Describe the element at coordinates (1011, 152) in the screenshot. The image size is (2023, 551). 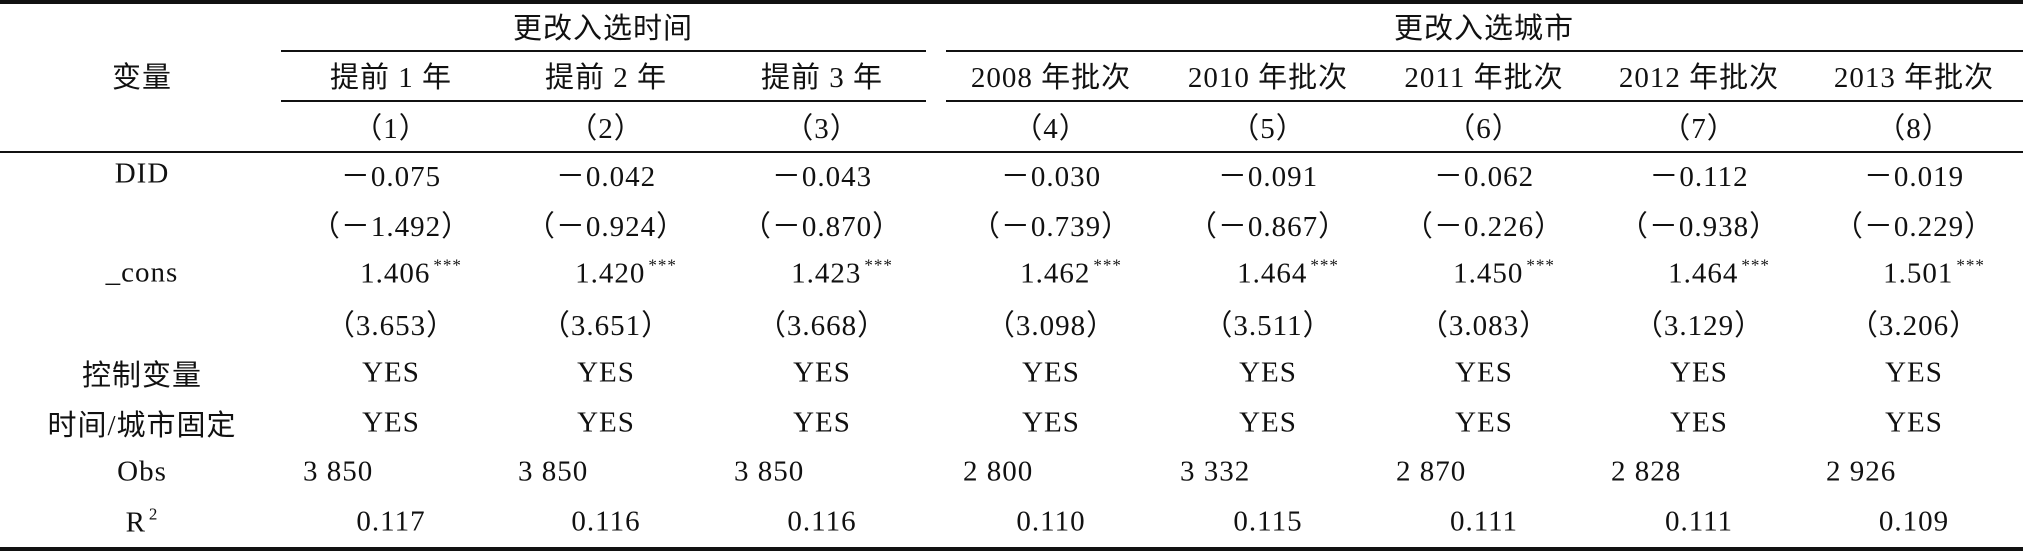
I see `mid-rule` at that location.